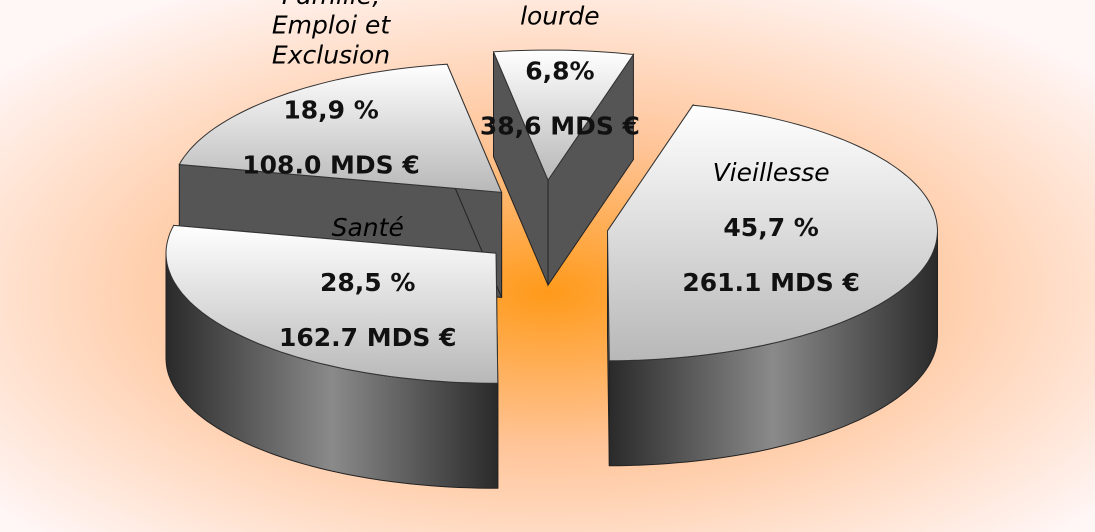 This screenshot has width=1095, height=532. What do you see at coordinates (559, 71) in the screenshot?
I see `value-label: 6,8%` at bounding box center [559, 71].